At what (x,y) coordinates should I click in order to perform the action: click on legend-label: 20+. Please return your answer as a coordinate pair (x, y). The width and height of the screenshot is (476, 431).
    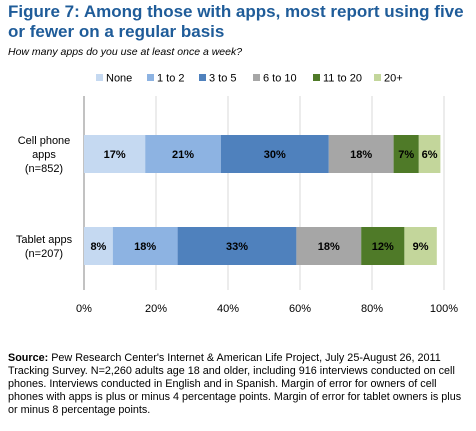
    Looking at the image, I should click on (393, 79).